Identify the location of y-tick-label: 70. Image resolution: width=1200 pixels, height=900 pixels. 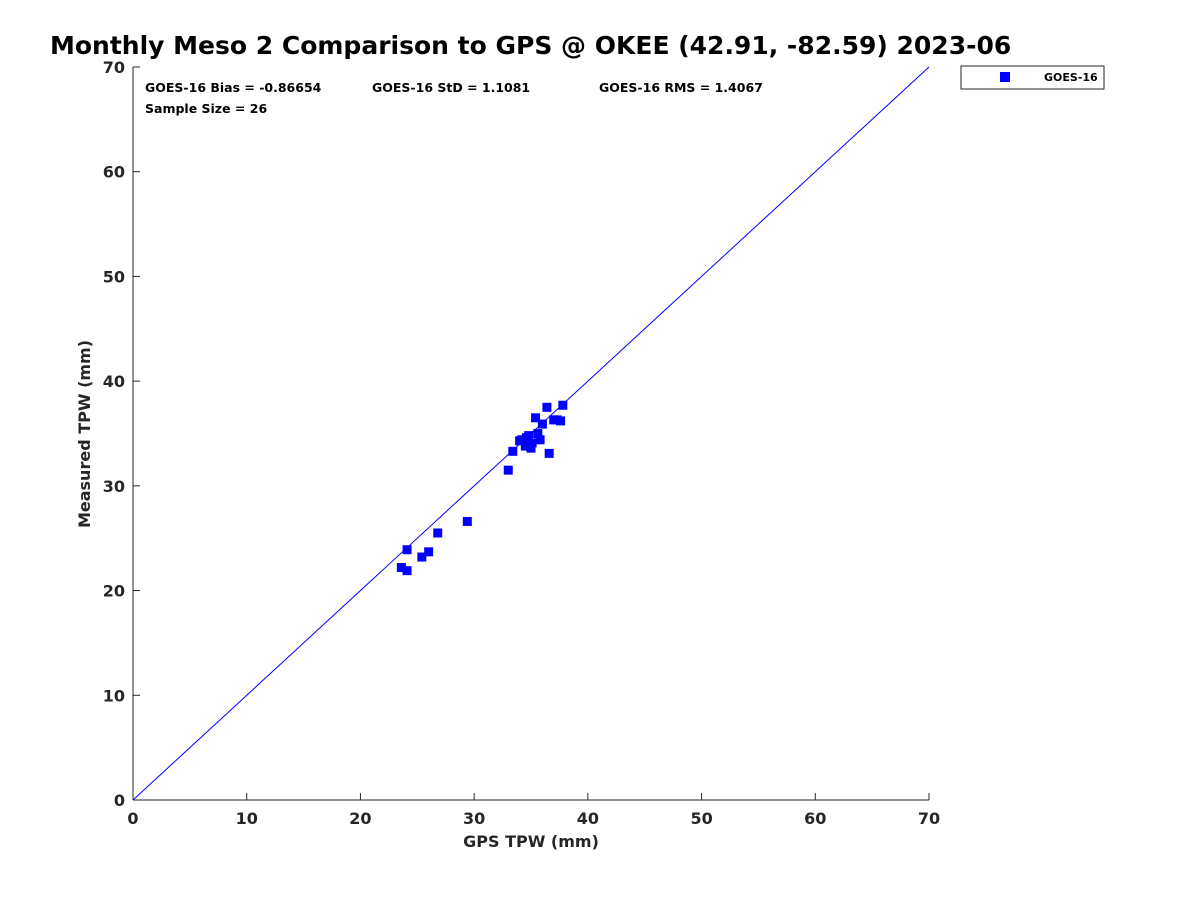
(114, 67).